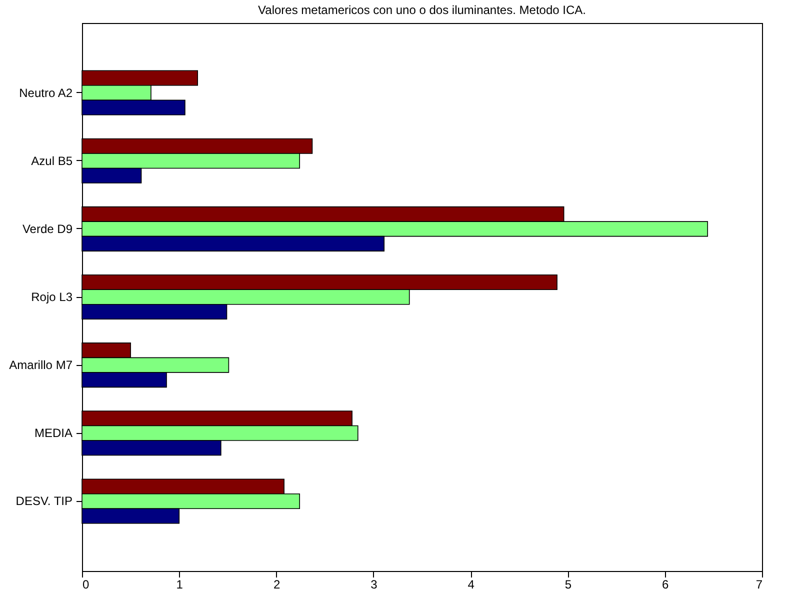 The height and width of the screenshot is (603, 795). Describe the element at coordinates (759, 585) in the screenshot. I see `x-tick-label: 7` at that location.